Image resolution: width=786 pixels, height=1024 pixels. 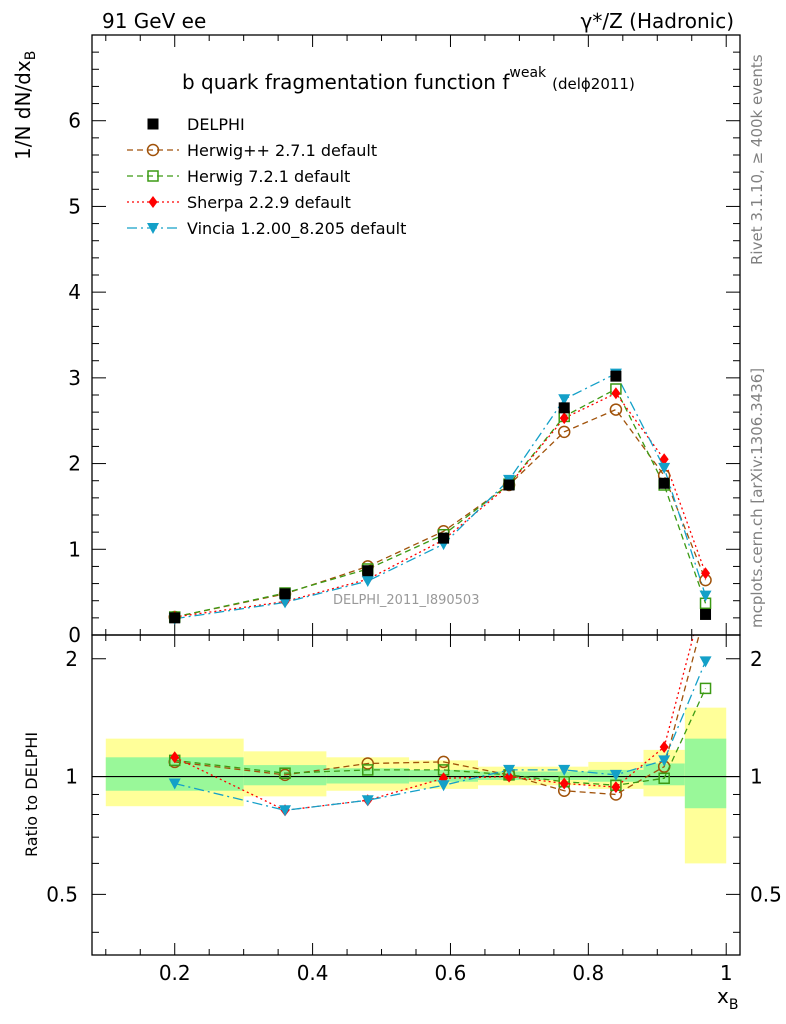 I want to click on series-line-herwigpp, so click(x=440, y=513).